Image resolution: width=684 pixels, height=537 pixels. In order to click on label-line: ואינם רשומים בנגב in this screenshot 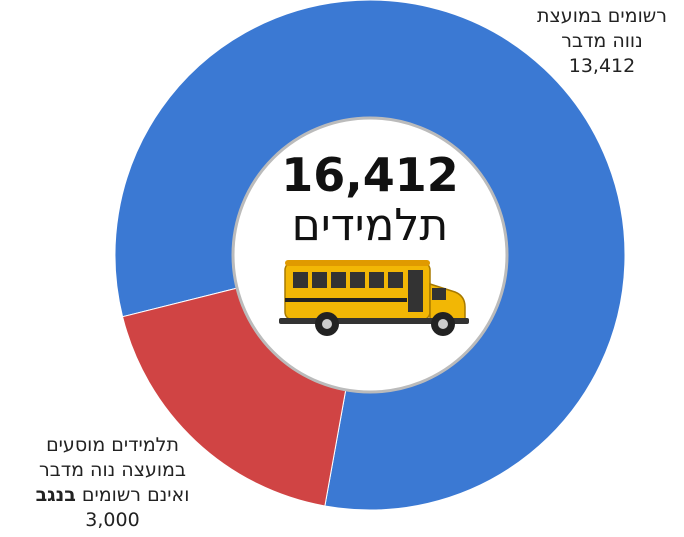, I will do `click(112, 495)`.